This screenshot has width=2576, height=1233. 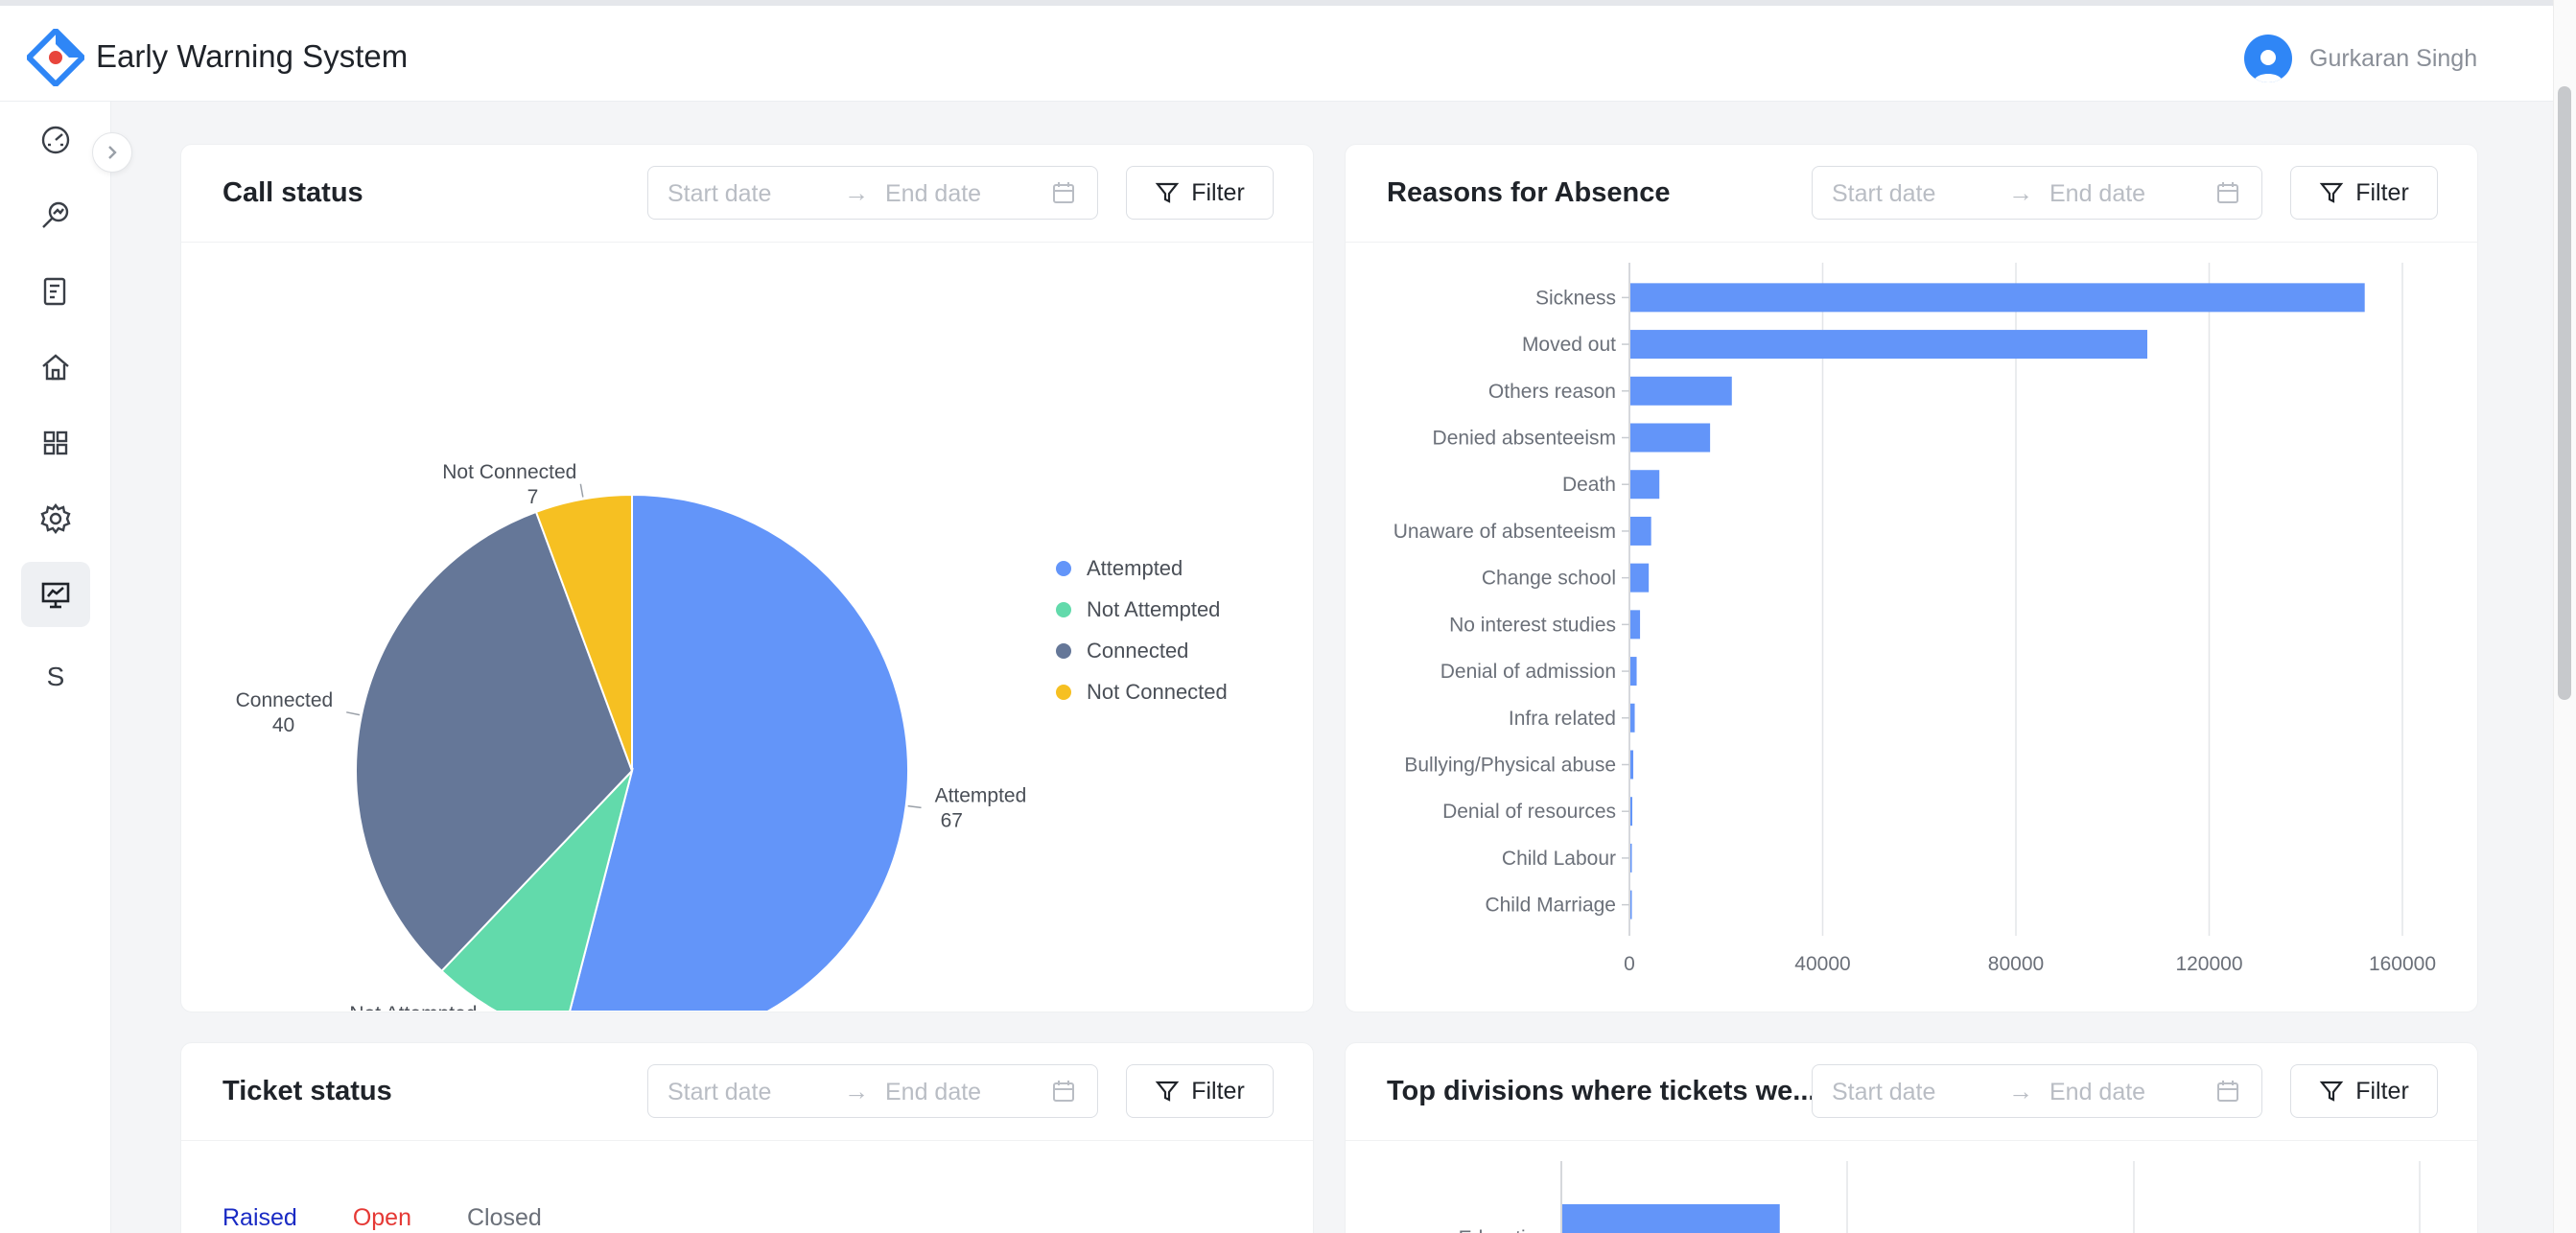 I want to click on avatar, so click(x=2268, y=58).